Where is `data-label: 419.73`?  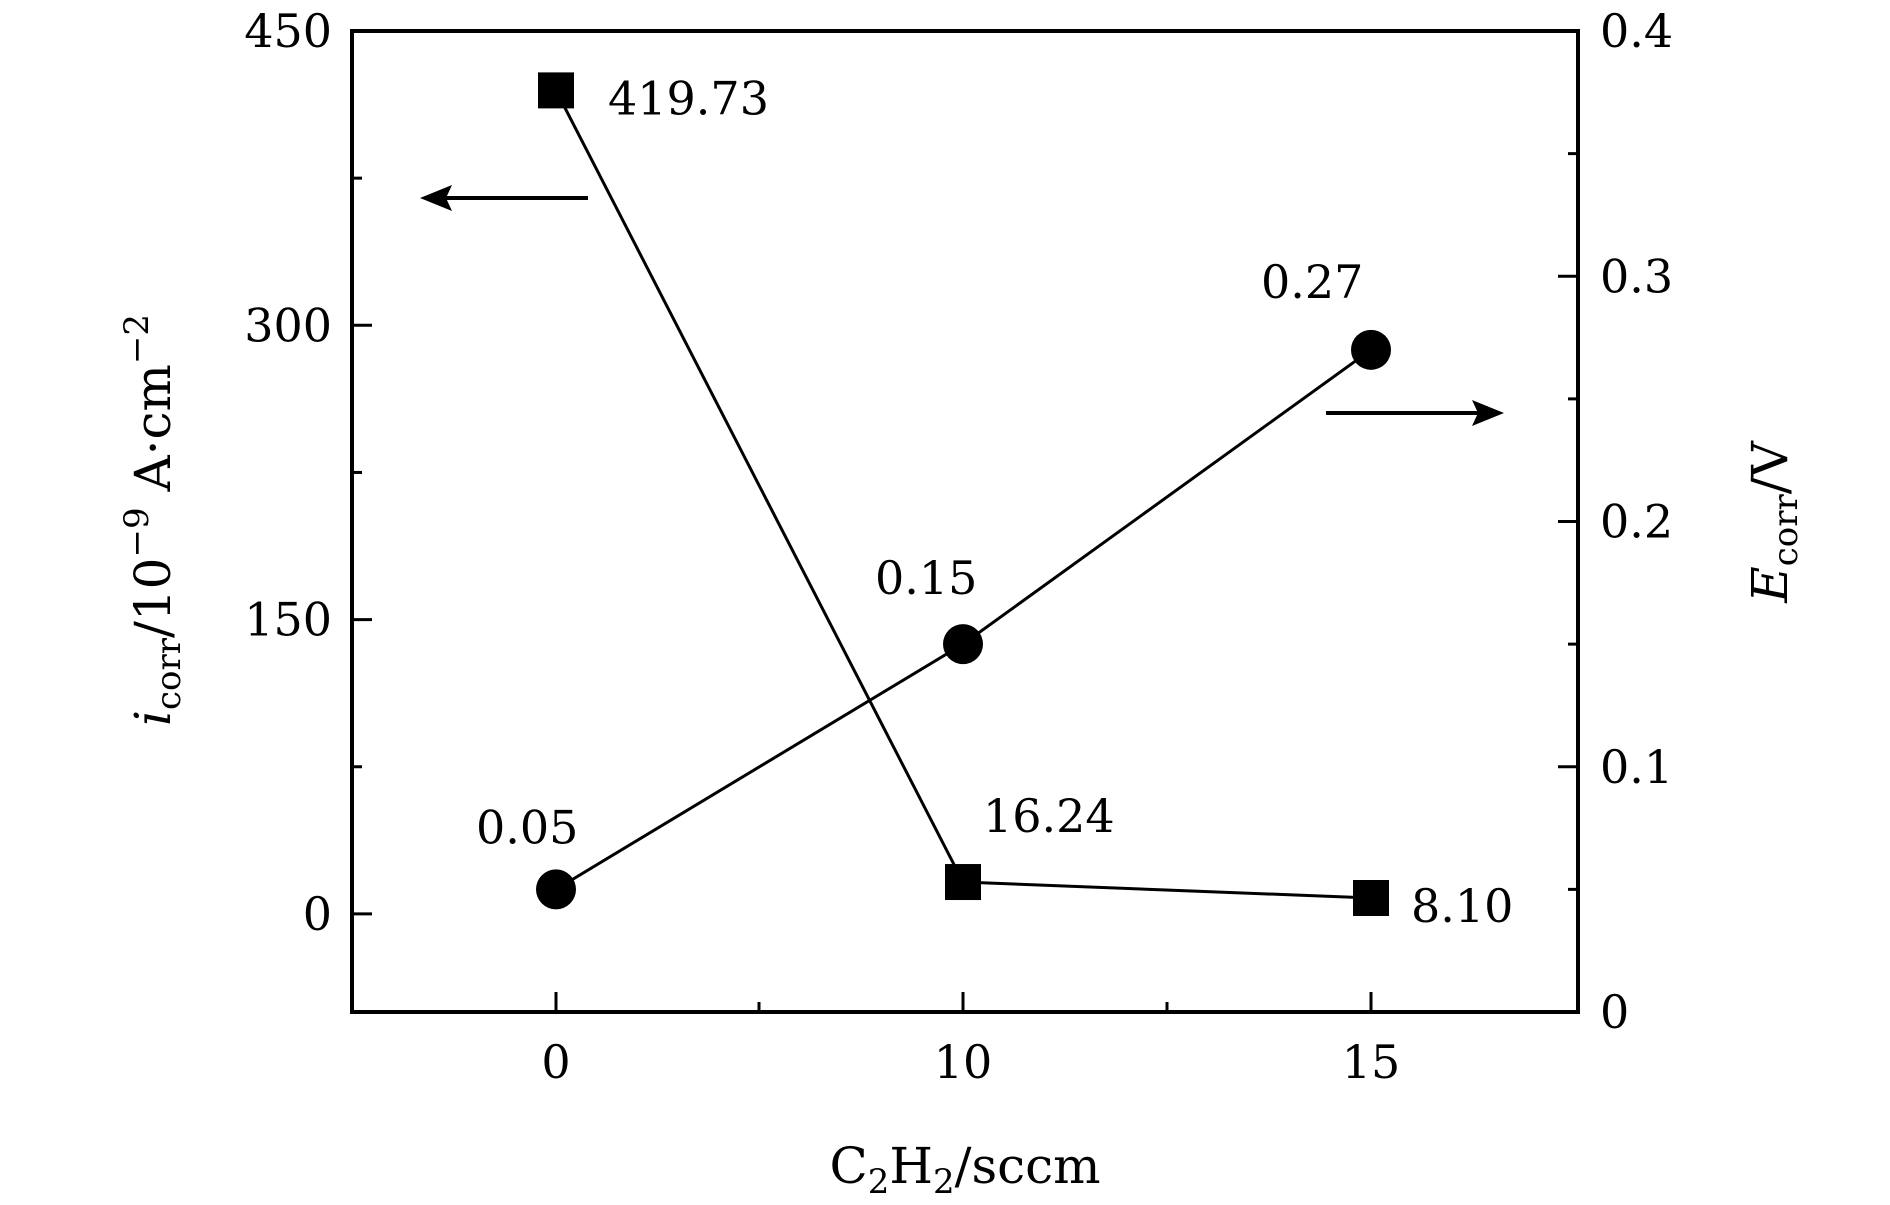
data-label: 419.73 is located at coordinates (688, 98).